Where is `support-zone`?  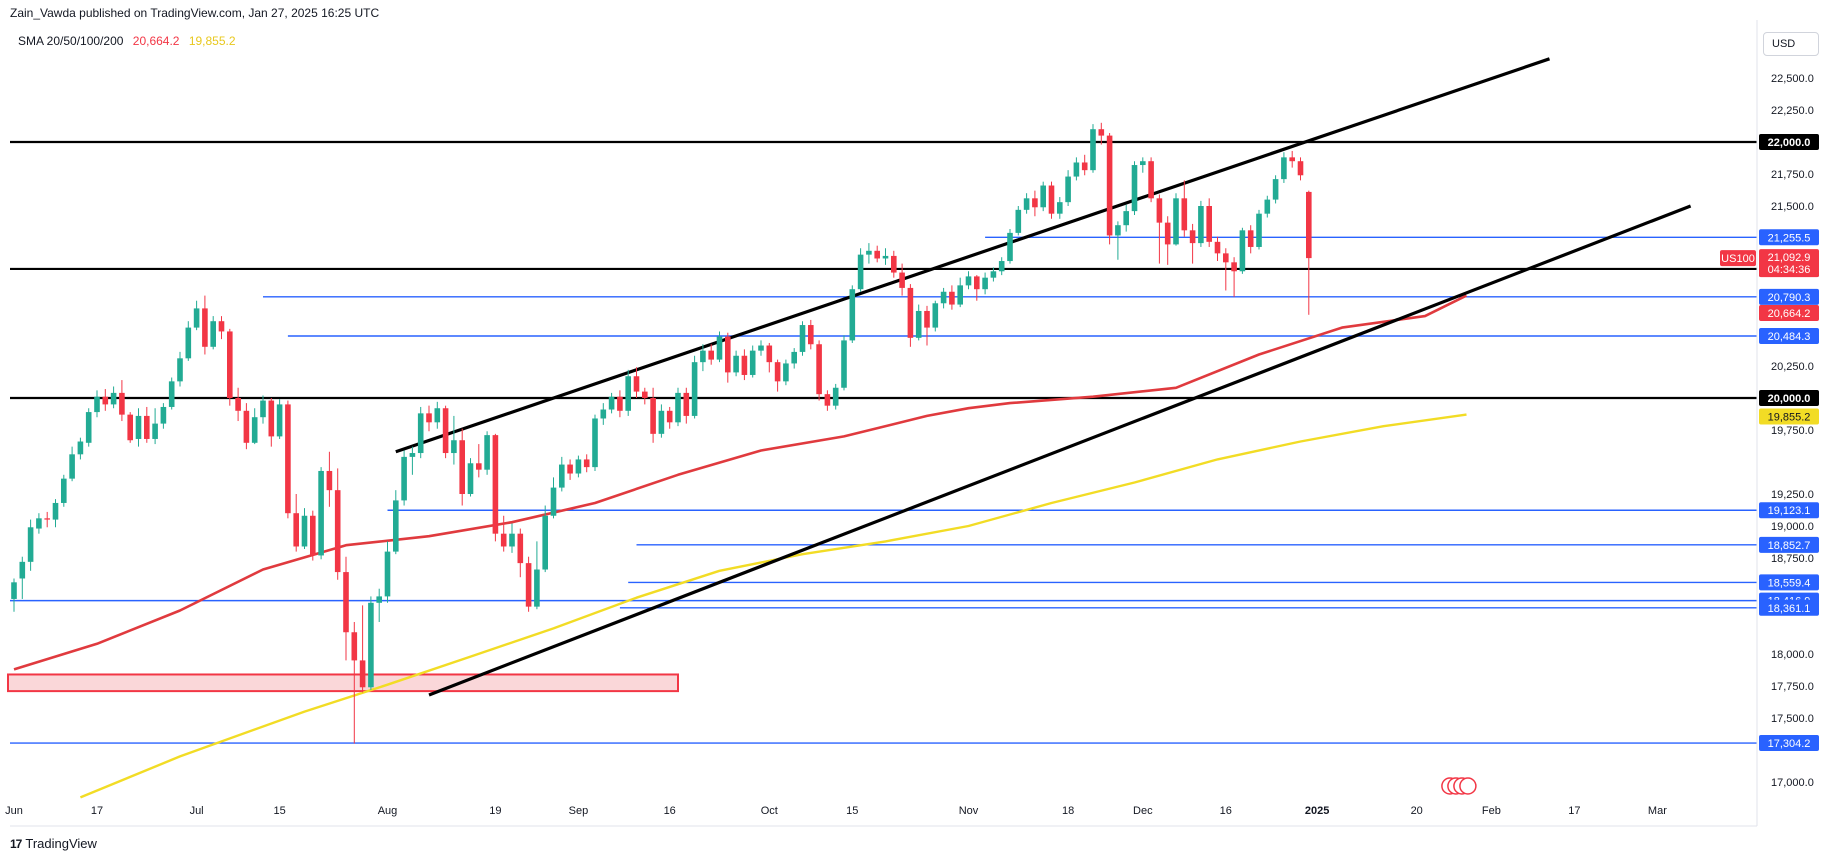 support-zone is located at coordinates (343, 683).